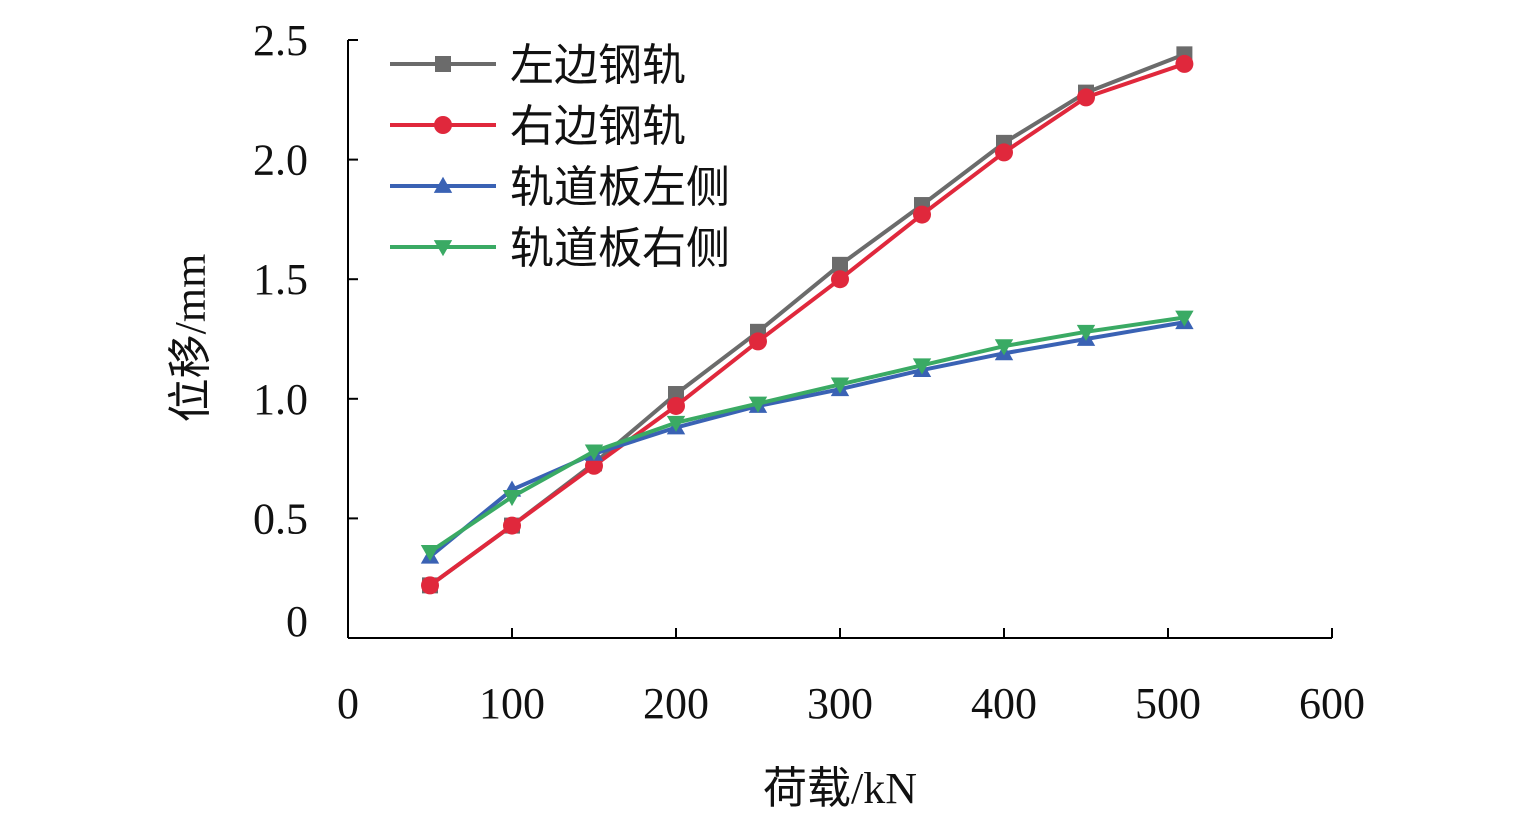  What do you see at coordinates (1004, 703) in the screenshot?
I see `x-tick-label: 400` at bounding box center [1004, 703].